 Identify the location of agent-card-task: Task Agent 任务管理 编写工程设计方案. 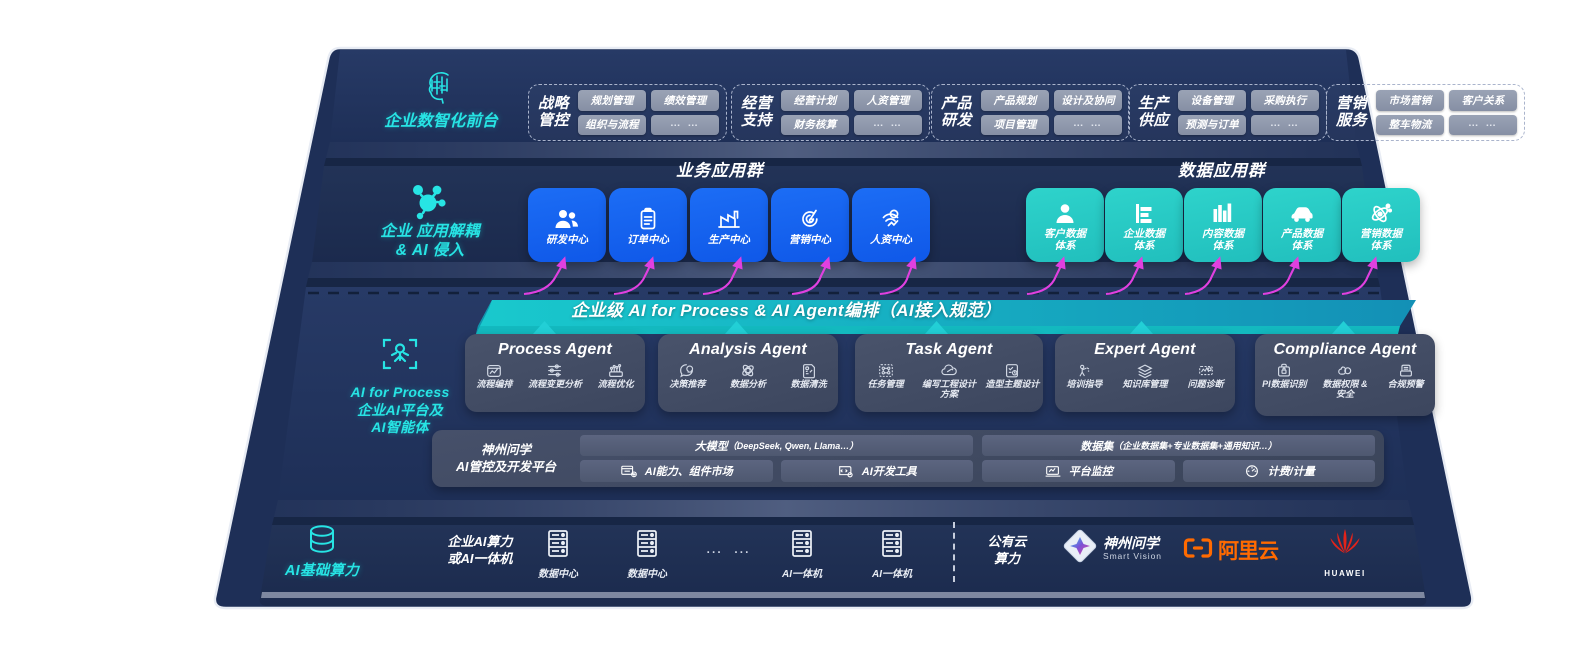
(949, 373).